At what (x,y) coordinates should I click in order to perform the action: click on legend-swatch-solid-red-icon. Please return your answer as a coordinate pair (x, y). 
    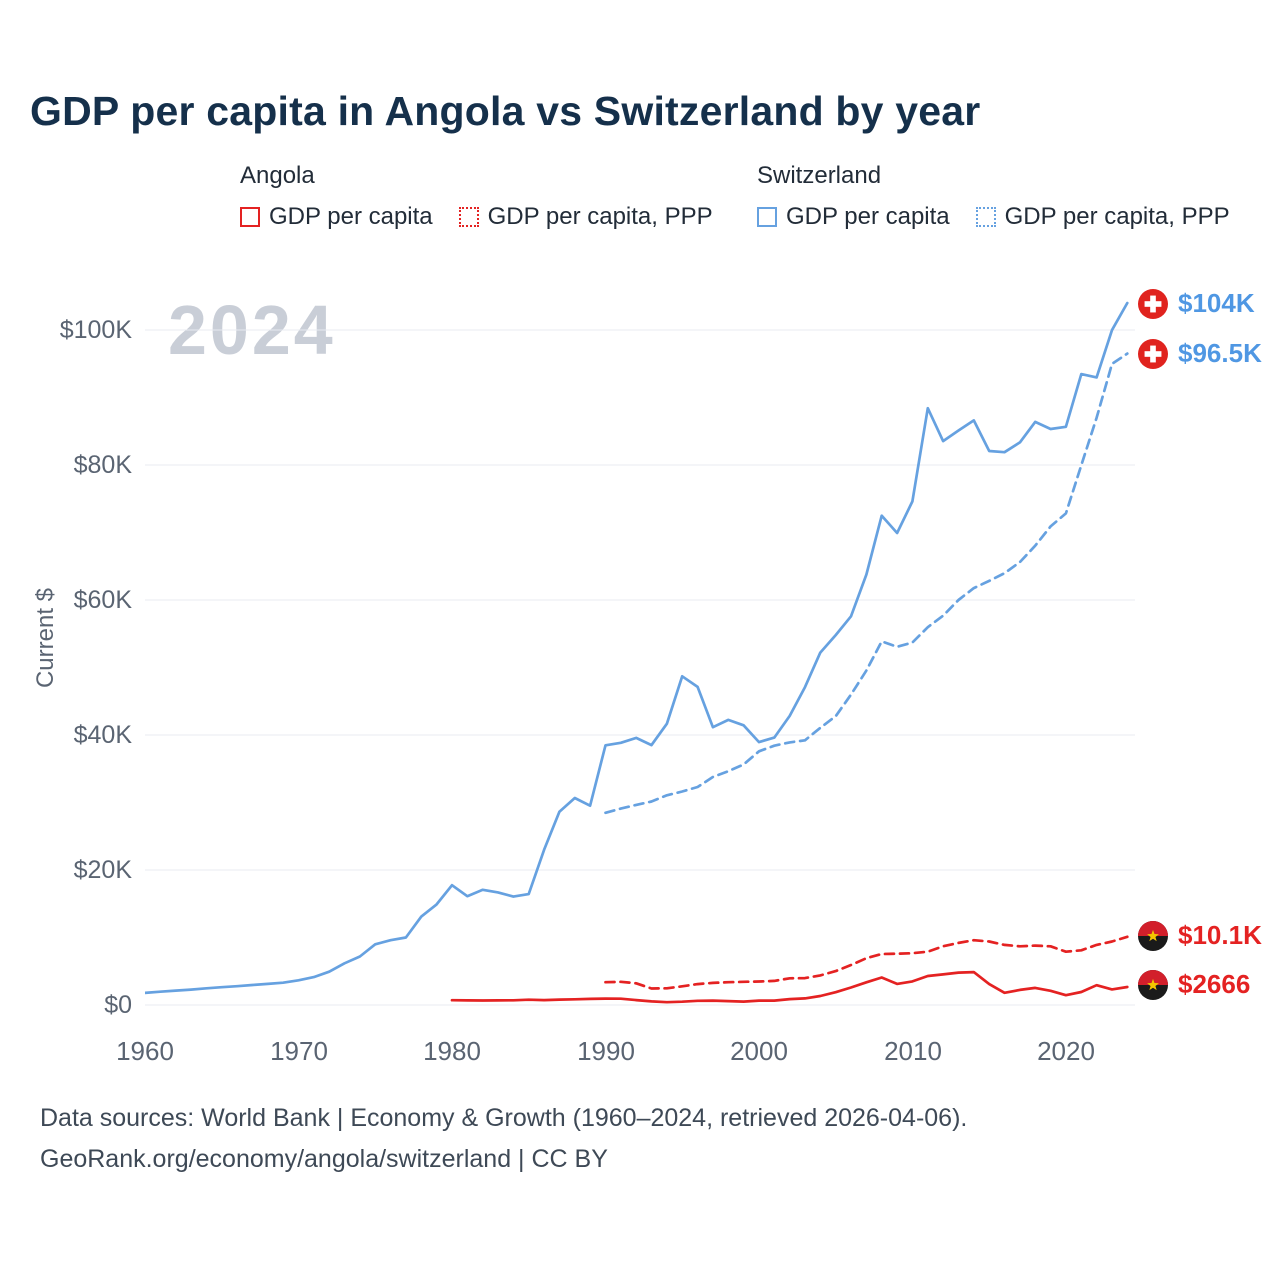
    Looking at the image, I should click on (250, 217).